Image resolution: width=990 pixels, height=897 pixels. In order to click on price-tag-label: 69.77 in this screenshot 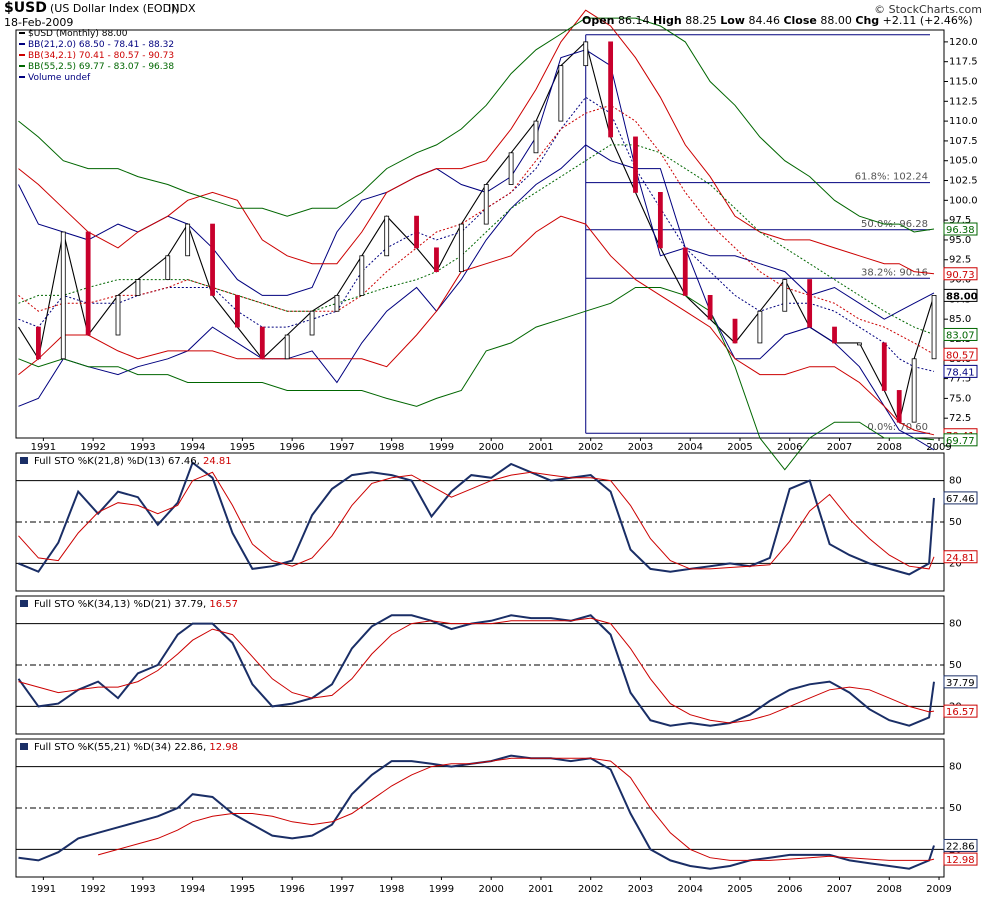, I will do `click(960, 441)`.